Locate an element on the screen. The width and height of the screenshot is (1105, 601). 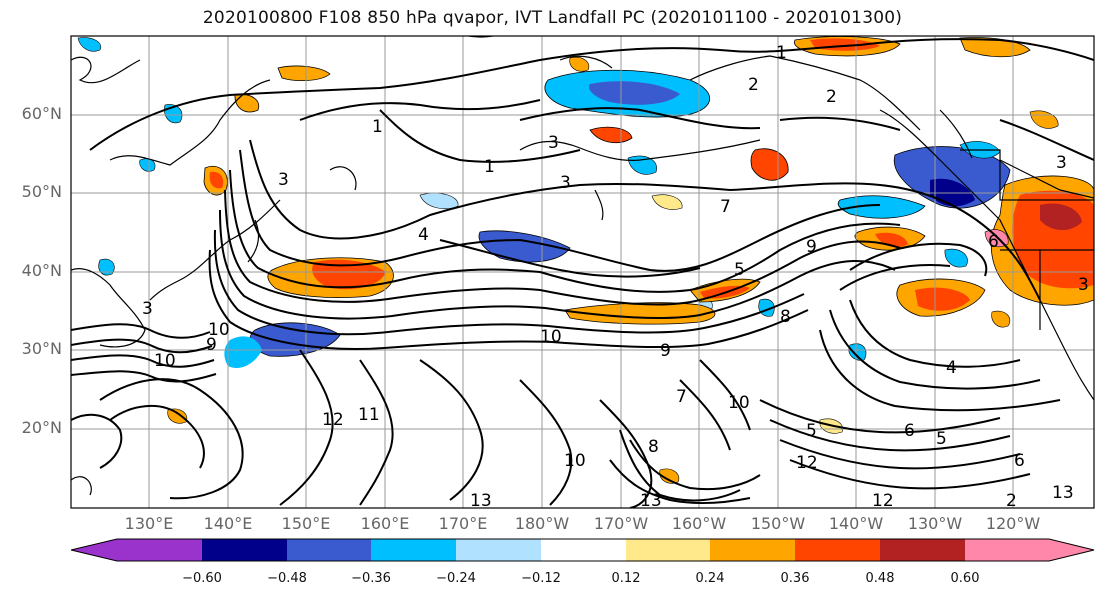
colorbar is located at coordinates (582, 550).